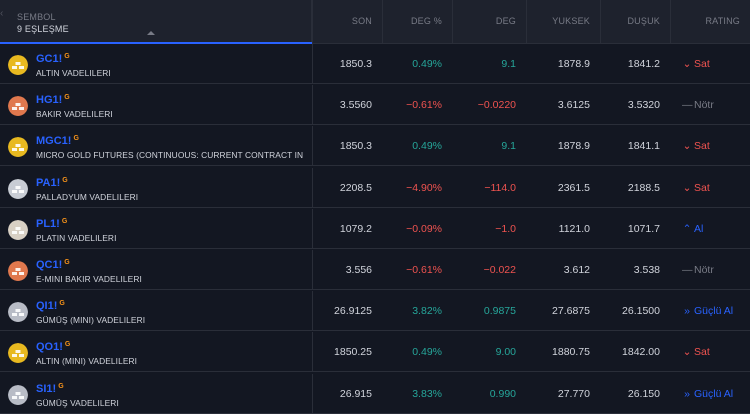  Describe the element at coordinates (699, 228) in the screenshot. I see `rating-label: Al` at that location.